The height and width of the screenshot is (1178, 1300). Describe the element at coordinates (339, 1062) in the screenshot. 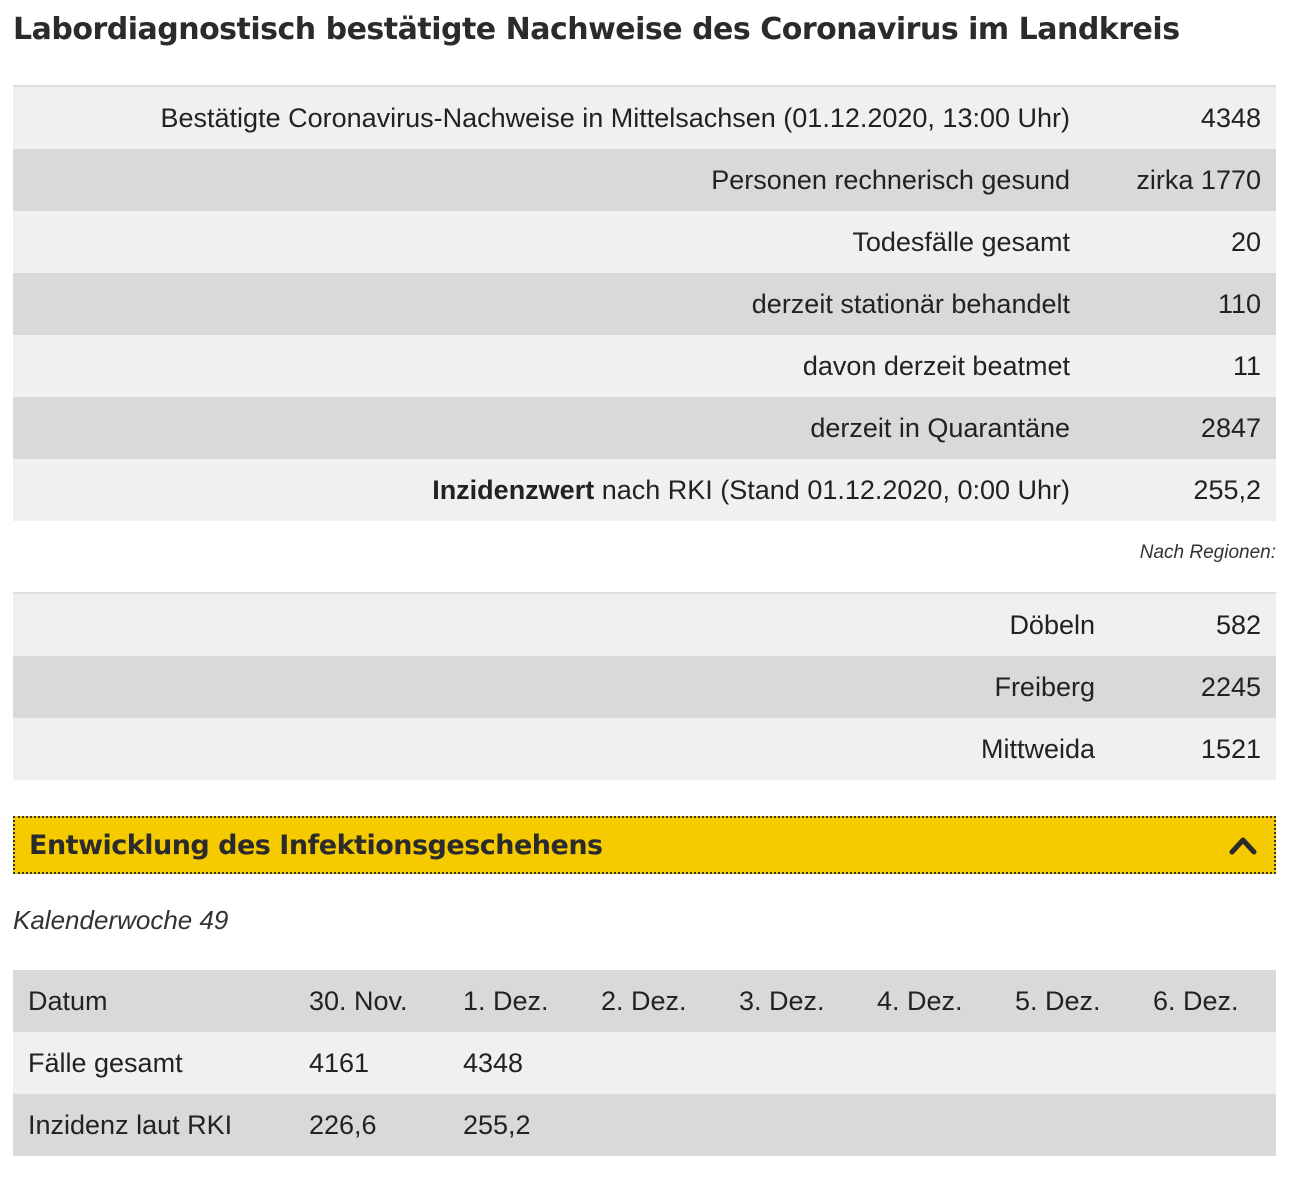

I see `table-cell: 4161` at that location.